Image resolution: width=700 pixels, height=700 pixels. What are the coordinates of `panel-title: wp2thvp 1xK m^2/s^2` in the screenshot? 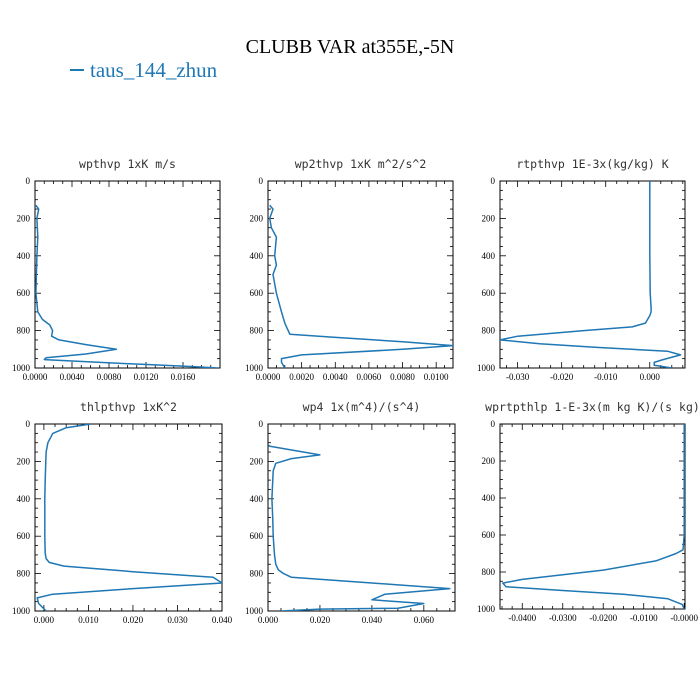 It's located at (361, 164).